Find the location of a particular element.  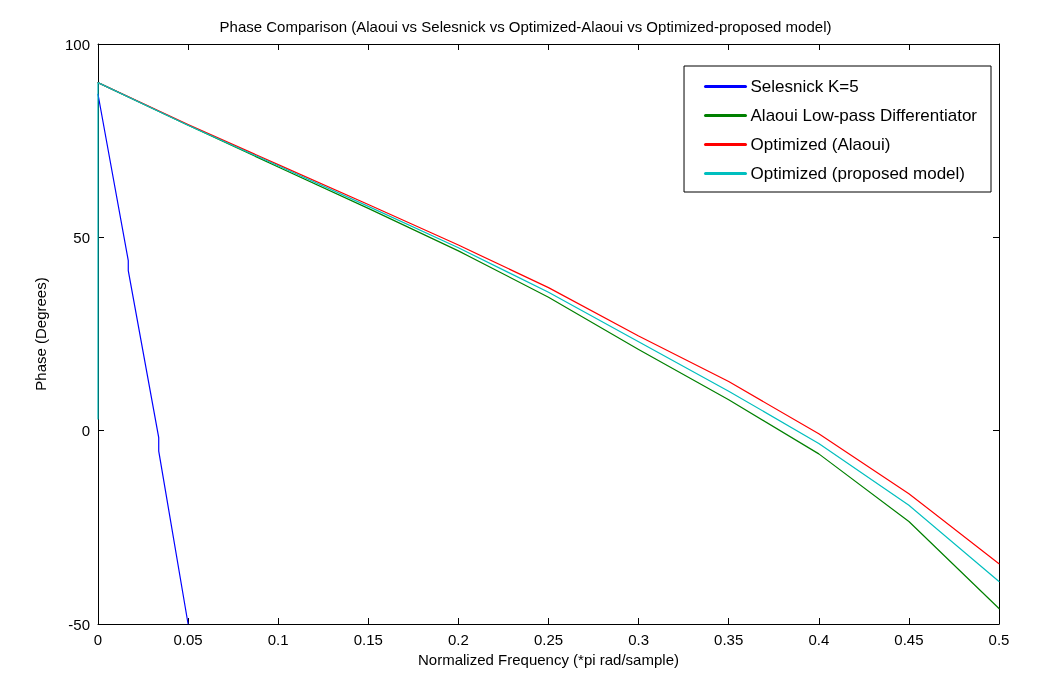

legend-label: Alaoui Low-pass Differentiator is located at coordinates (864, 115).